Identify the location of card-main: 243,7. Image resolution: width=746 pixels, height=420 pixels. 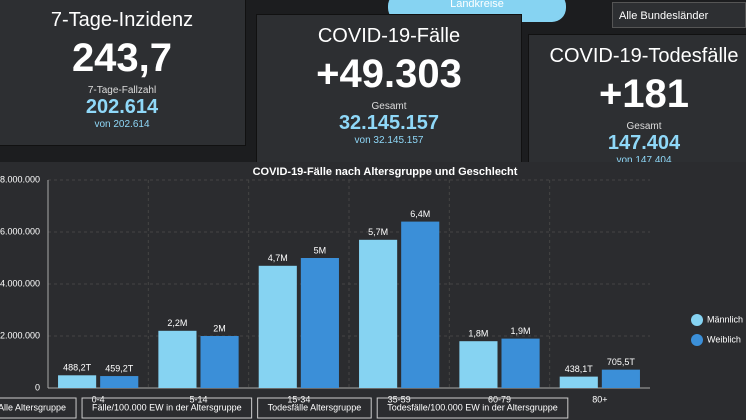
(122, 58).